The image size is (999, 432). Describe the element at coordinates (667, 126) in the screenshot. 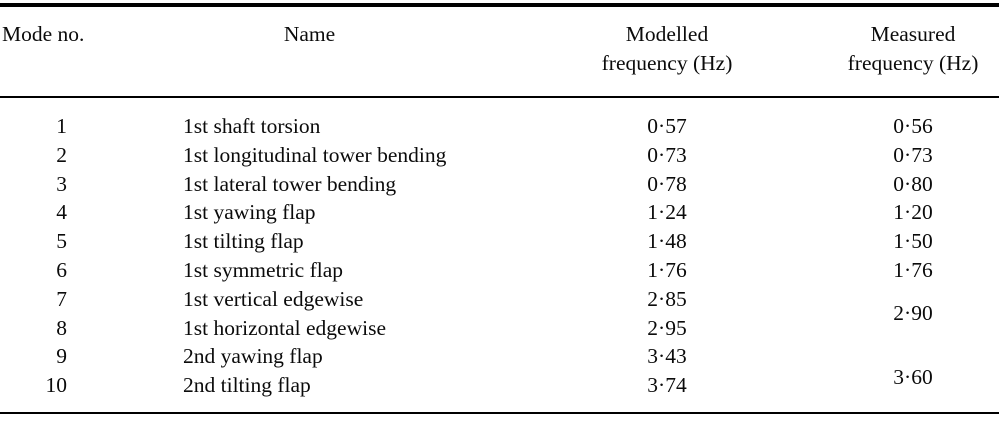

I see `modelled-value-cell: 0·57` at that location.